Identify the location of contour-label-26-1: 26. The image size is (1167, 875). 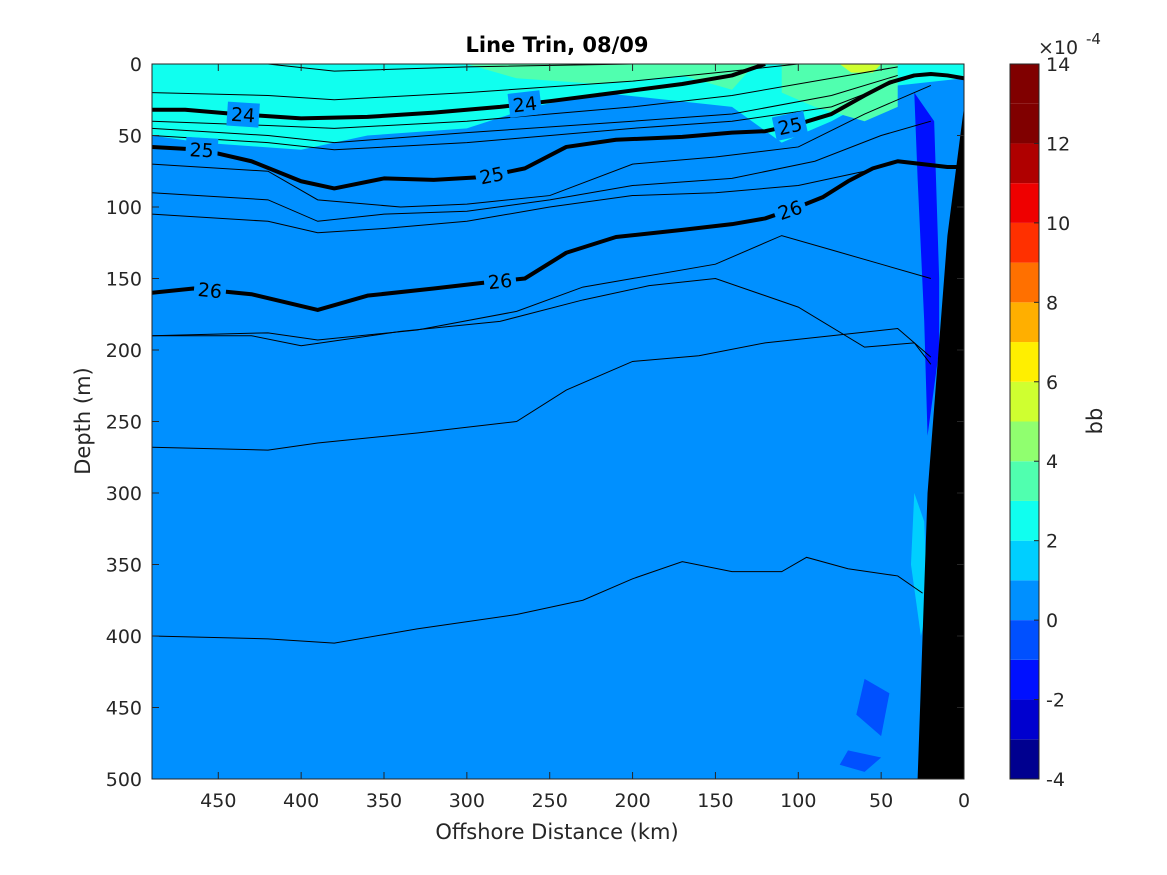
(210, 290).